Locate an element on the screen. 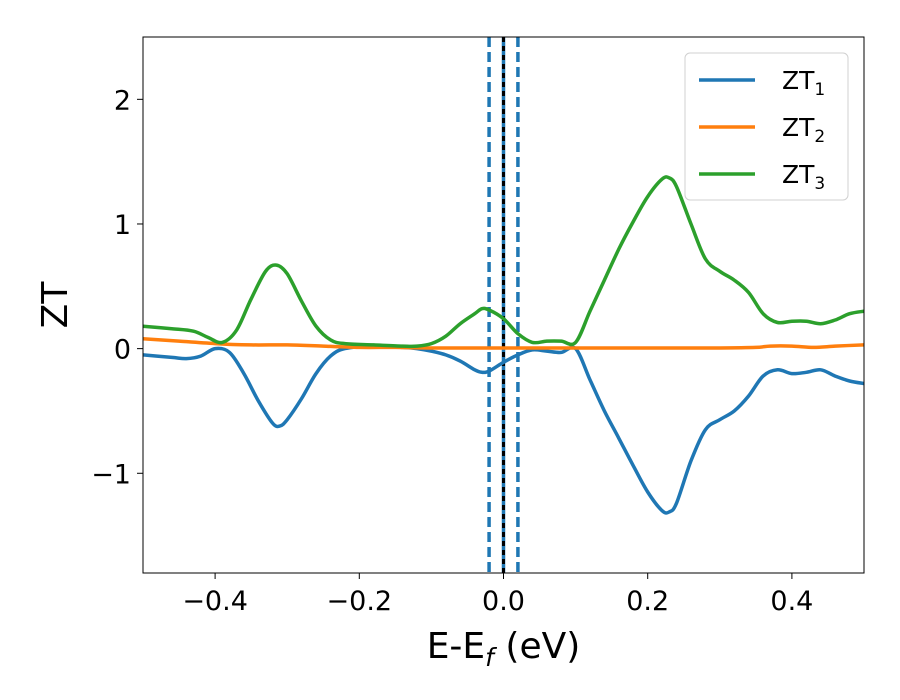 The width and height of the screenshot is (900, 700). x-tick-label: −0.4 is located at coordinates (215, 601).